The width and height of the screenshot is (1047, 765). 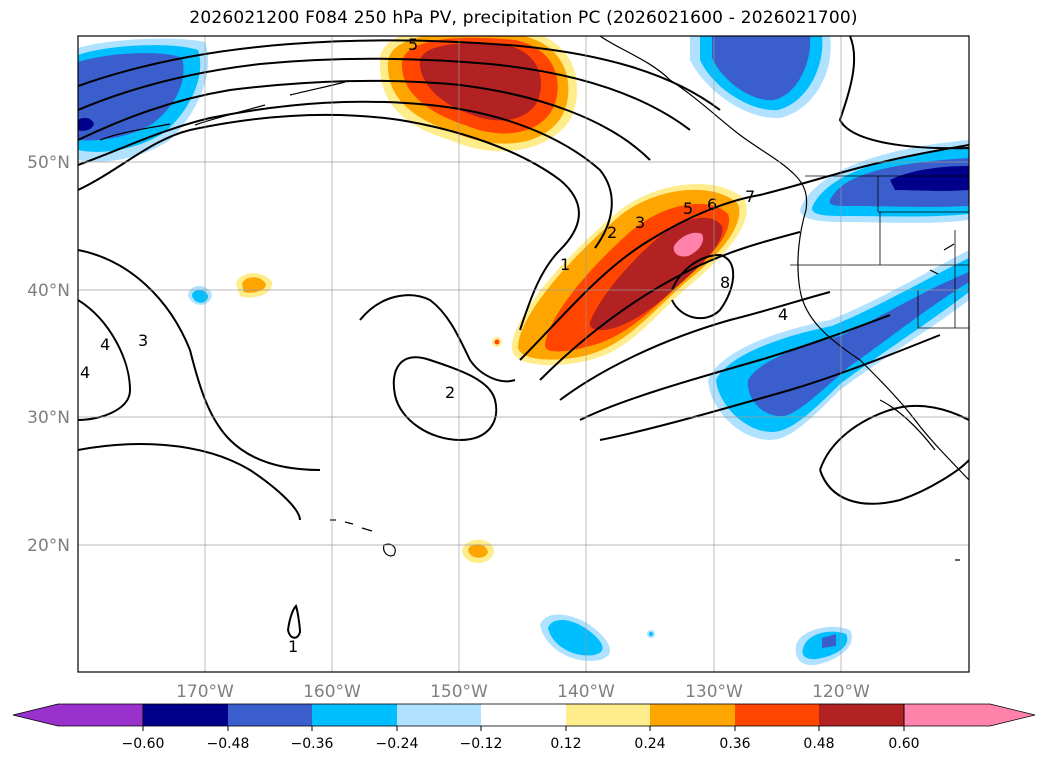 What do you see at coordinates (78, 715) in the screenshot?
I see `colorbar-extend-low` at bounding box center [78, 715].